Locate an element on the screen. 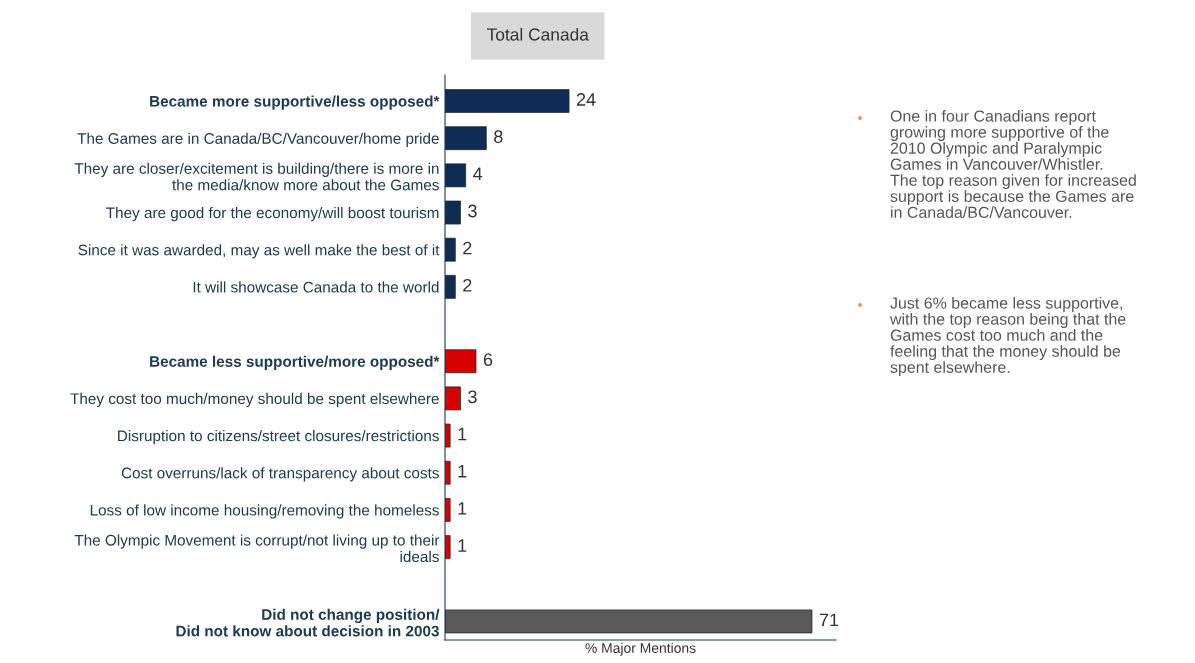 The height and width of the screenshot is (663, 1195). y-tick-label: It will showcase Canada to the world is located at coordinates (316, 287).